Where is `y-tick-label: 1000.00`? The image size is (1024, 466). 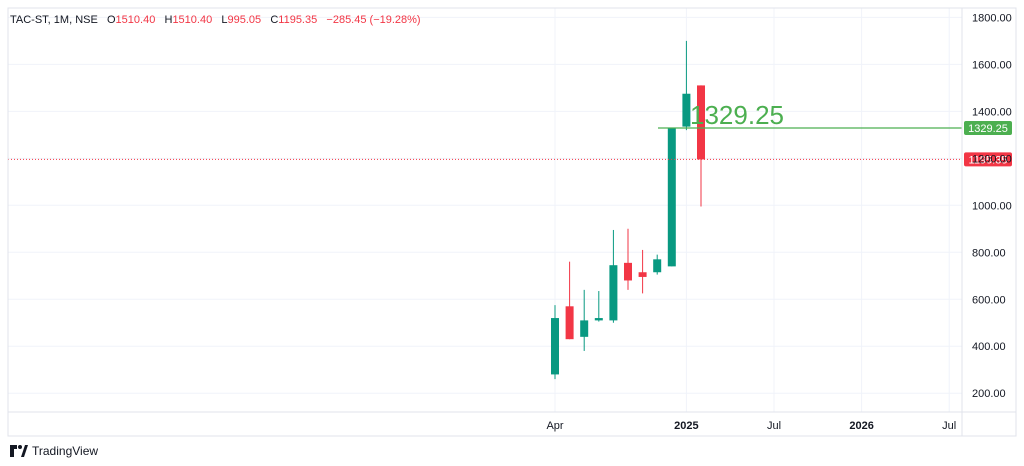 y-tick-label: 1000.00 is located at coordinates (992, 206).